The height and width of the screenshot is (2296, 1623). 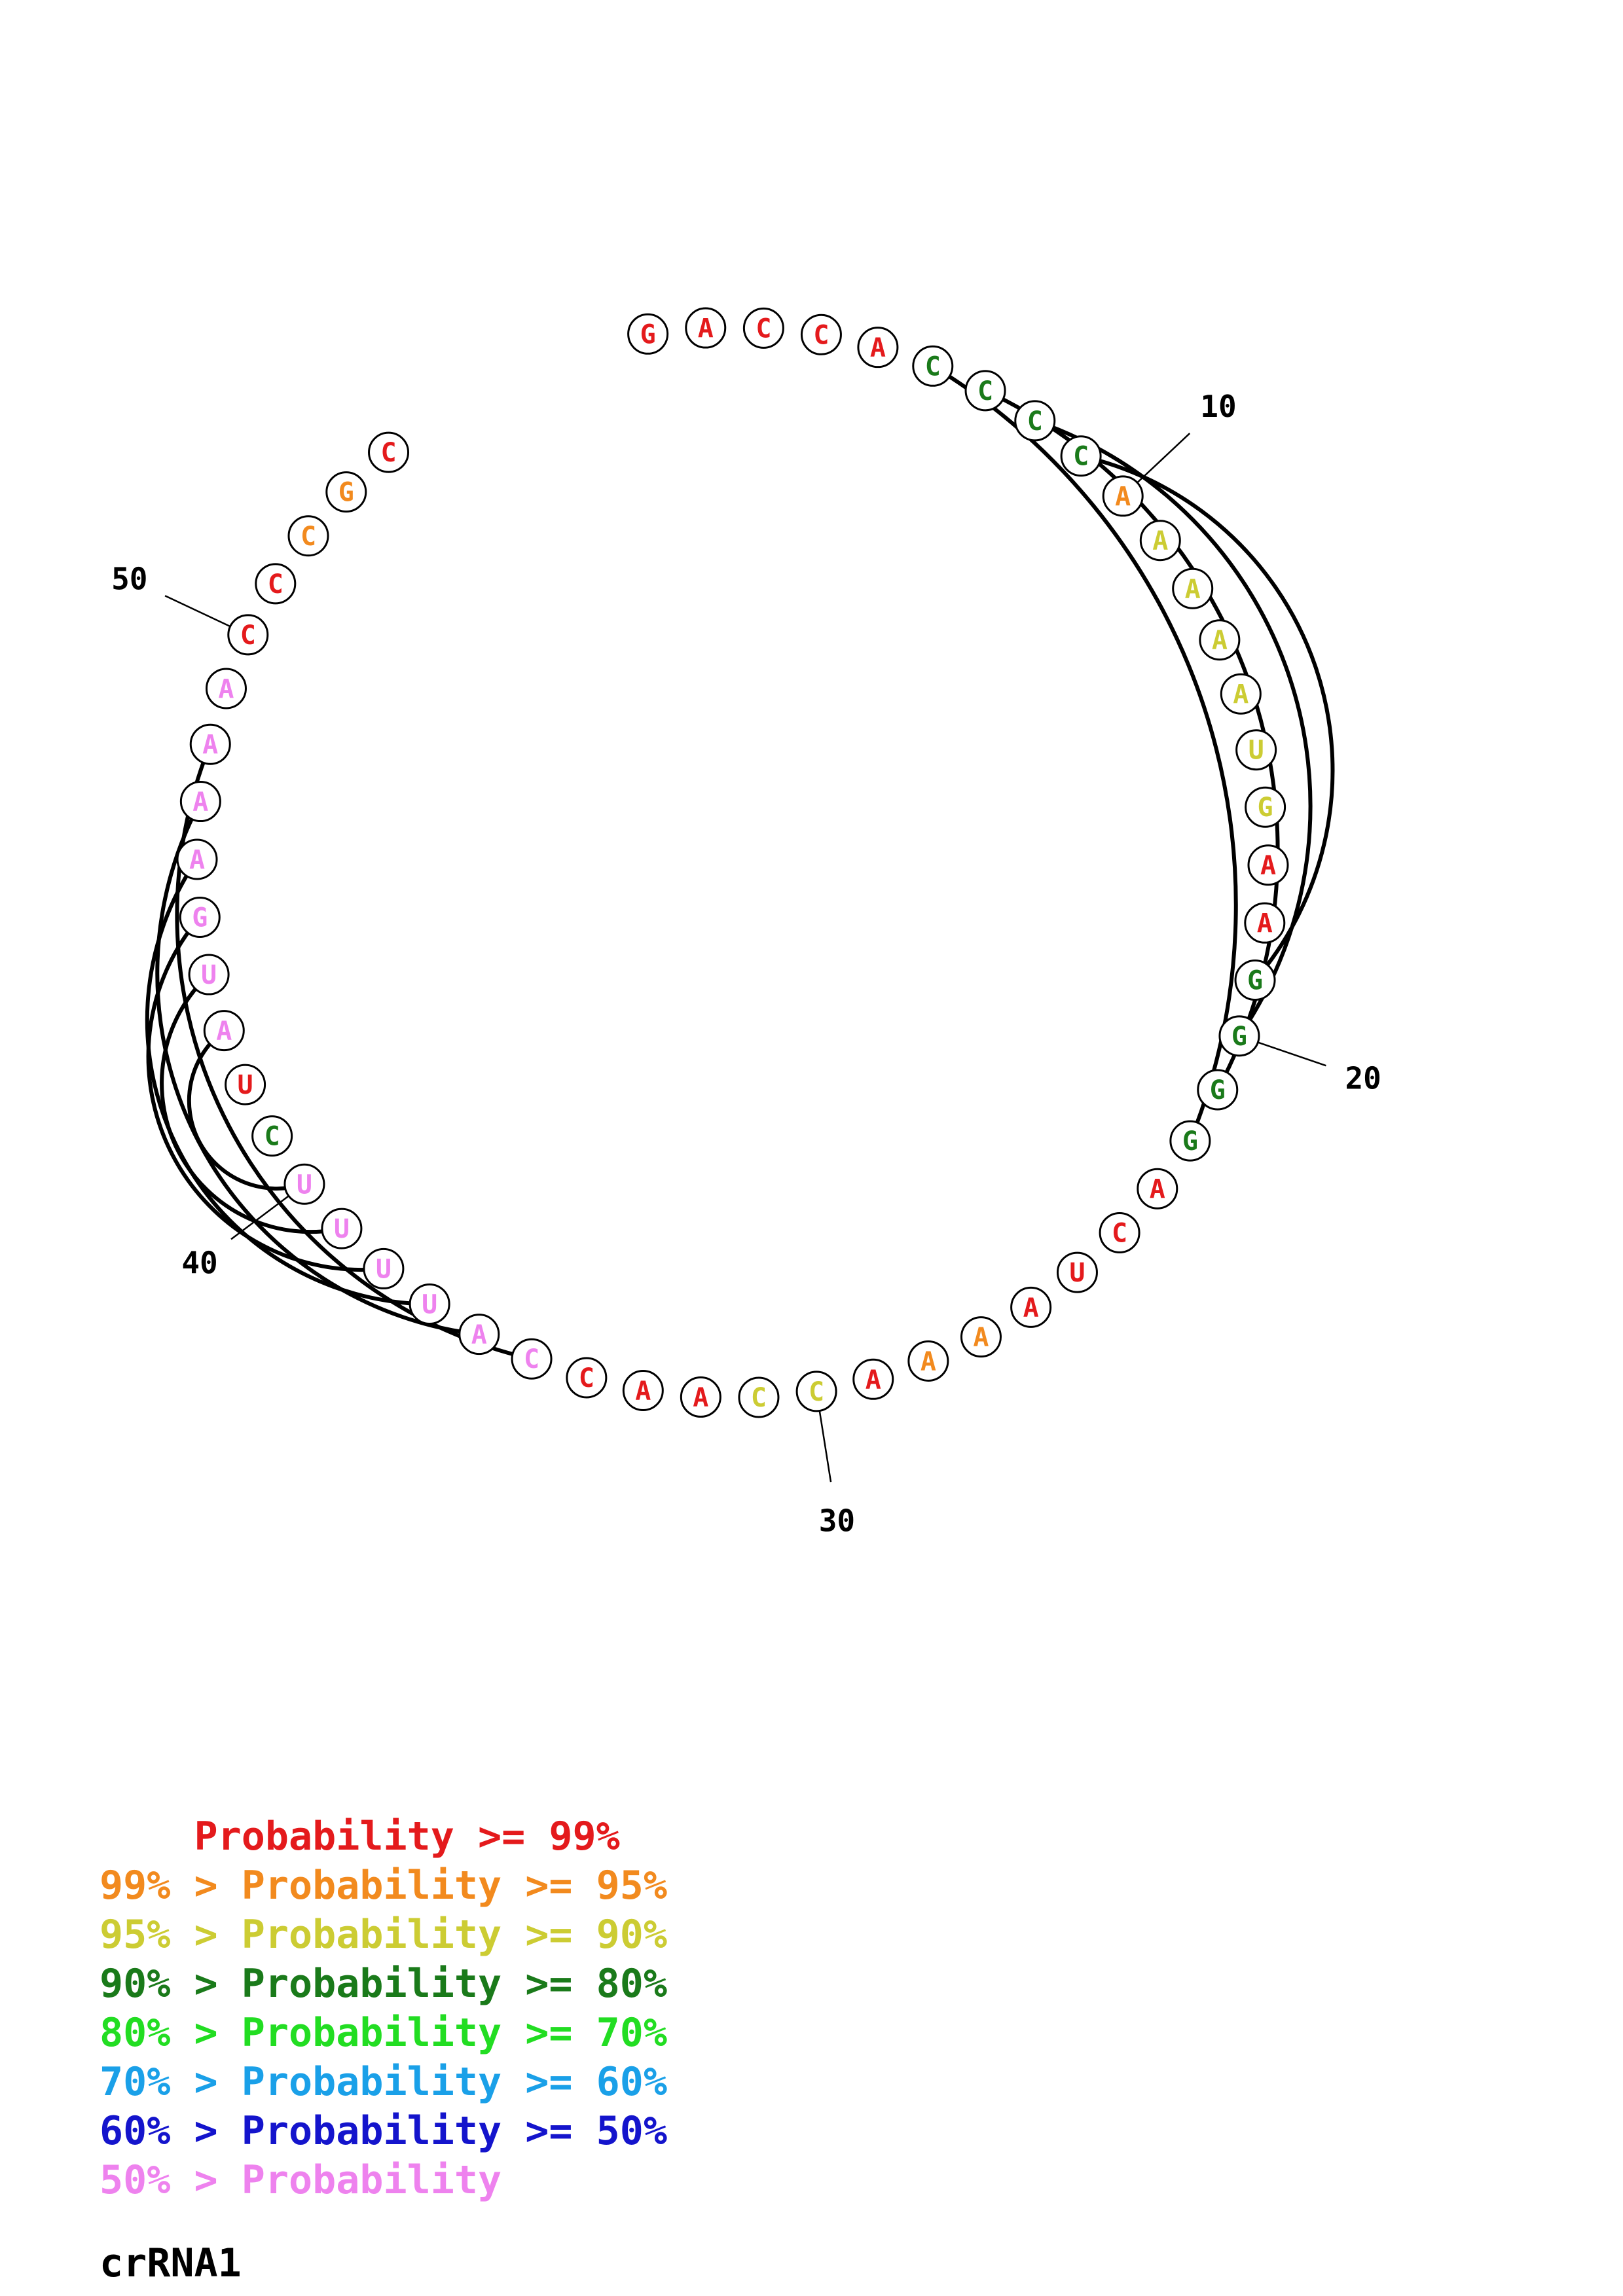 I want to click on structure-title: crRNA1, so click(x=171, y=2263).